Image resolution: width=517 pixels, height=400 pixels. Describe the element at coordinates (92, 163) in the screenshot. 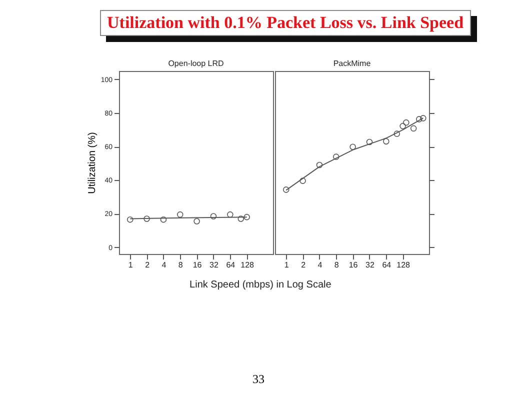

I see `y-axis-title: Utilization (%)` at that location.